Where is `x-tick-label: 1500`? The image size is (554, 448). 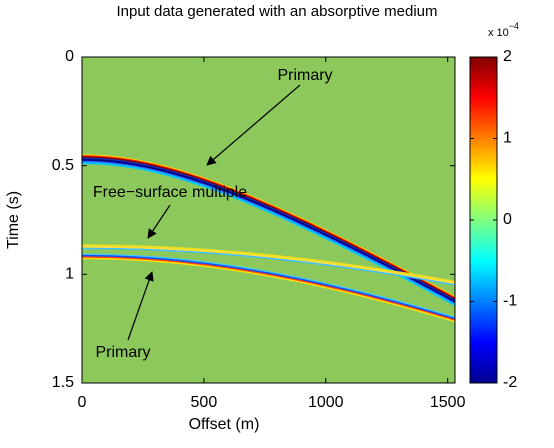
x-tick-label: 1500 is located at coordinates (448, 402).